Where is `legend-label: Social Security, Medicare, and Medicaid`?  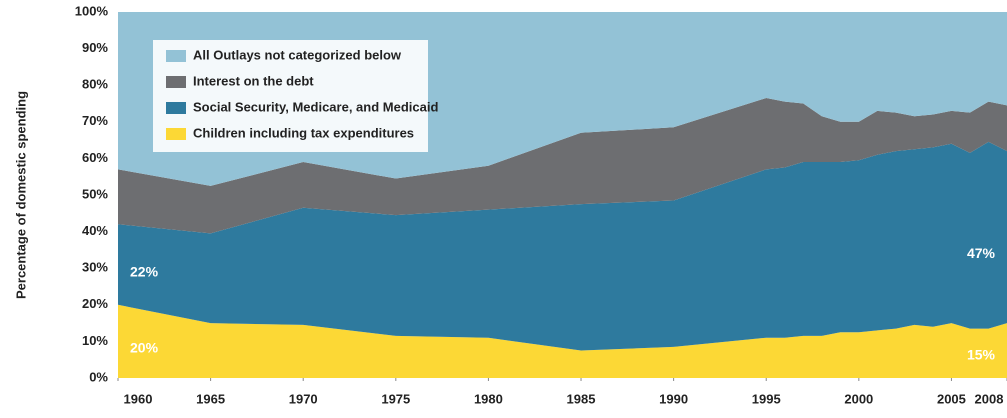
legend-label: Social Security, Medicare, and Medicaid is located at coordinates (315, 106).